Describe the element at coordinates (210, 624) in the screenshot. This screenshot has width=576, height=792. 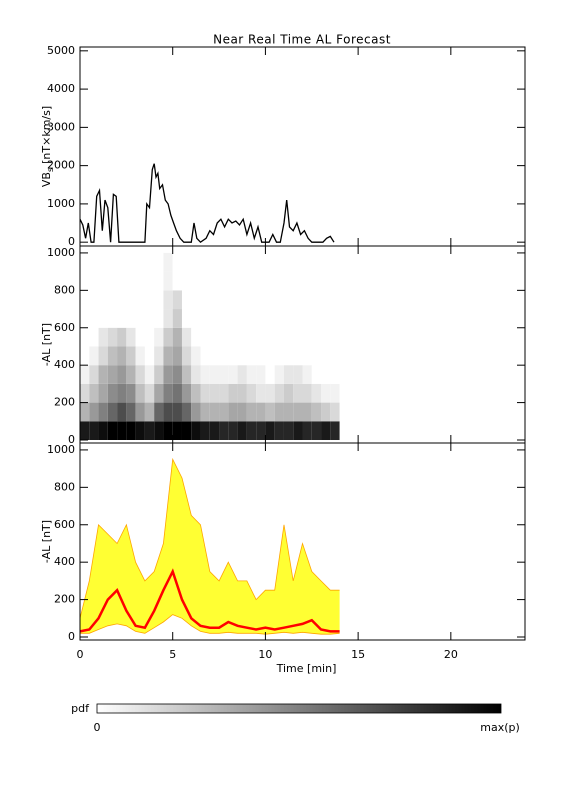
I see `band-lower` at that location.